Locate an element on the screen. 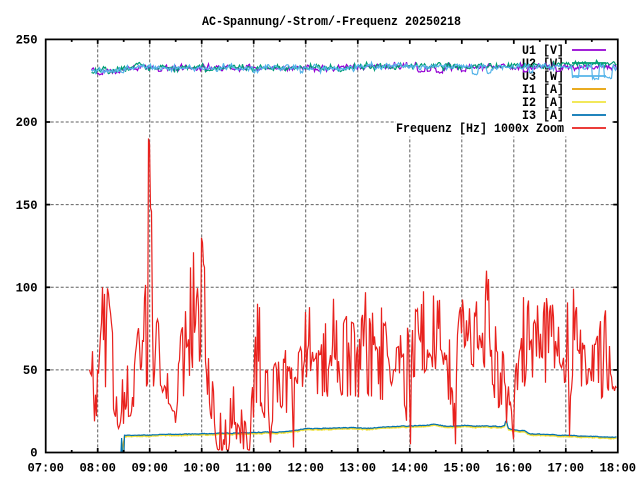 The width and height of the screenshot is (640, 480). svg-text: 0 is located at coordinates (33, 453).